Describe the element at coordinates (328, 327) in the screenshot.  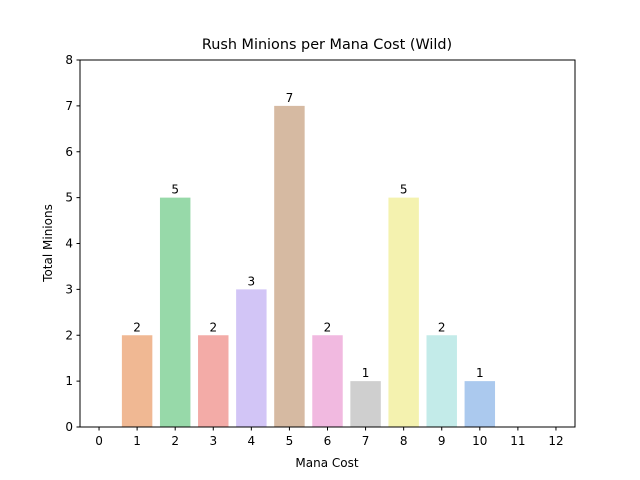
I see `data-label-6: 2` at that location.